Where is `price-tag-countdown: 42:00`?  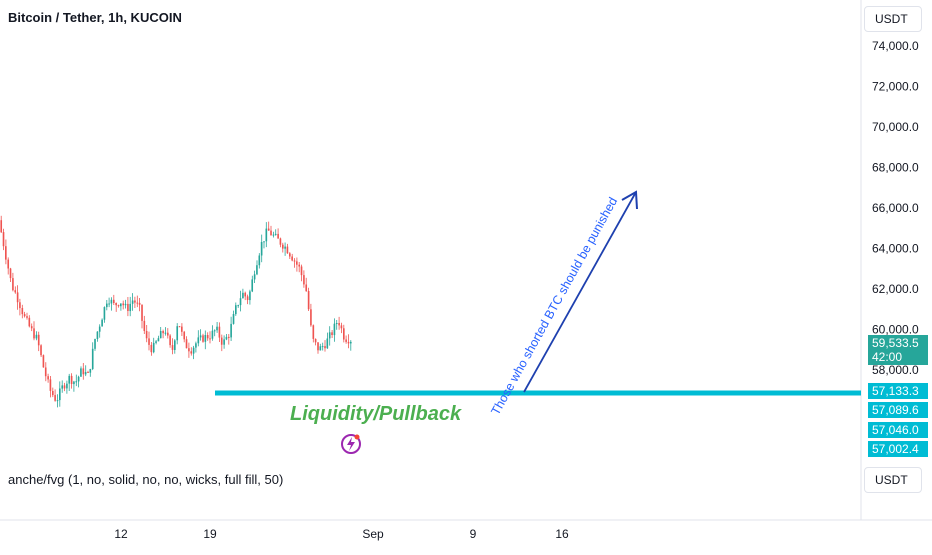
price-tag-countdown: 42:00 is located at coordinates (887, 357).